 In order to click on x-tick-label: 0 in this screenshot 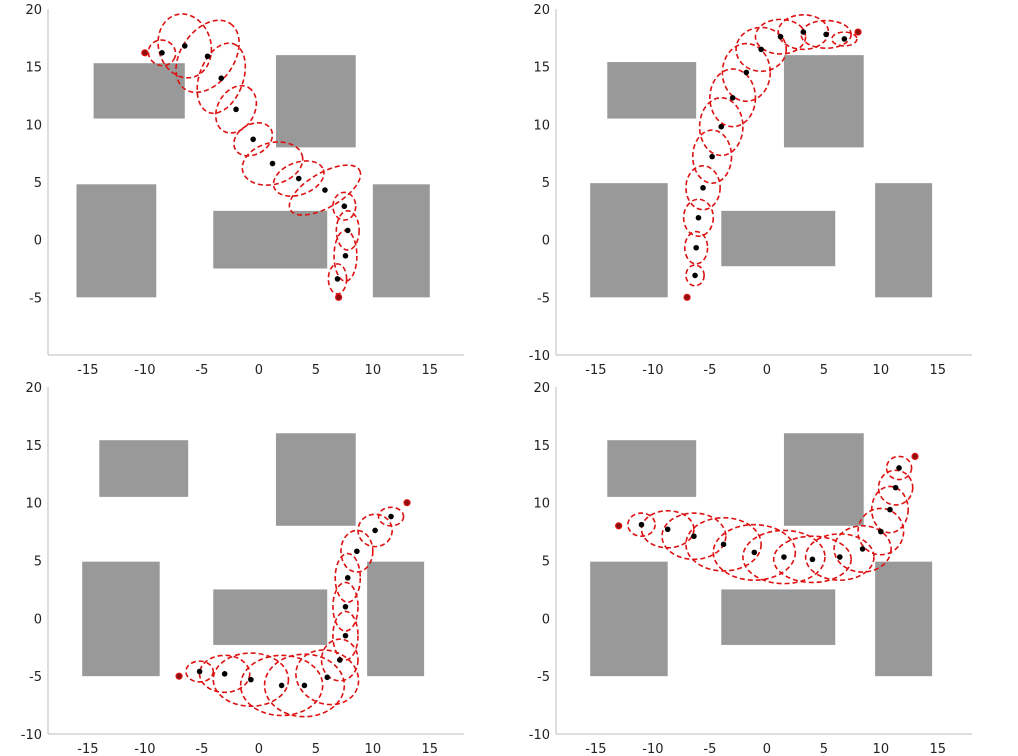, I will do `click(259, 749)`.